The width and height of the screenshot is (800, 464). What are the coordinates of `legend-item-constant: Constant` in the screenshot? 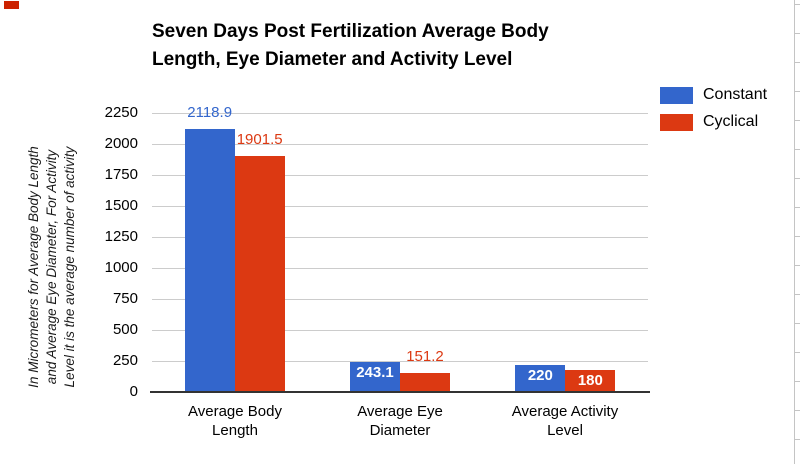 It's located at (713, 95).